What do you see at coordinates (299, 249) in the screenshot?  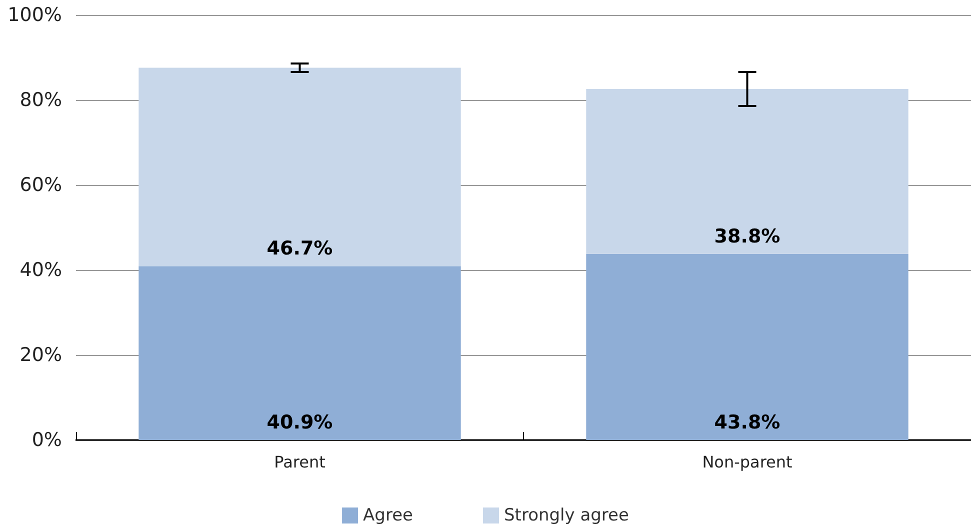 I see `data-label: 46.7%` at bounding box center [299, 249].